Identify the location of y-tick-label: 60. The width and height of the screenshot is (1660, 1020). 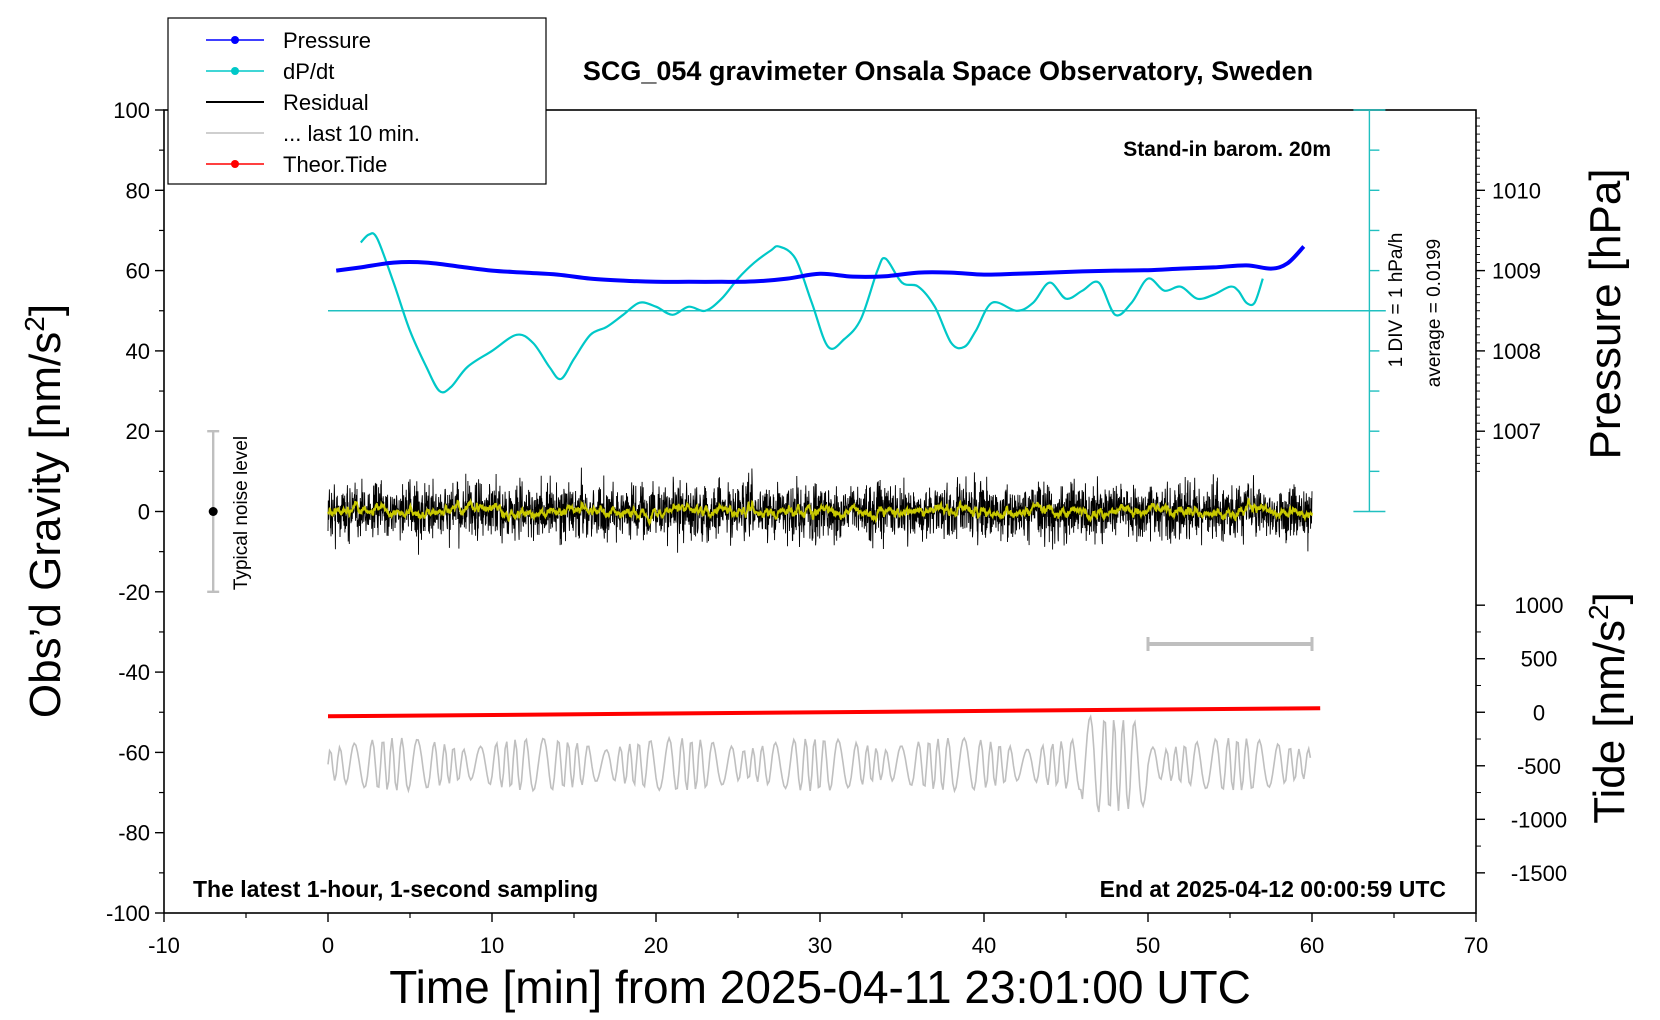
(138, 271).